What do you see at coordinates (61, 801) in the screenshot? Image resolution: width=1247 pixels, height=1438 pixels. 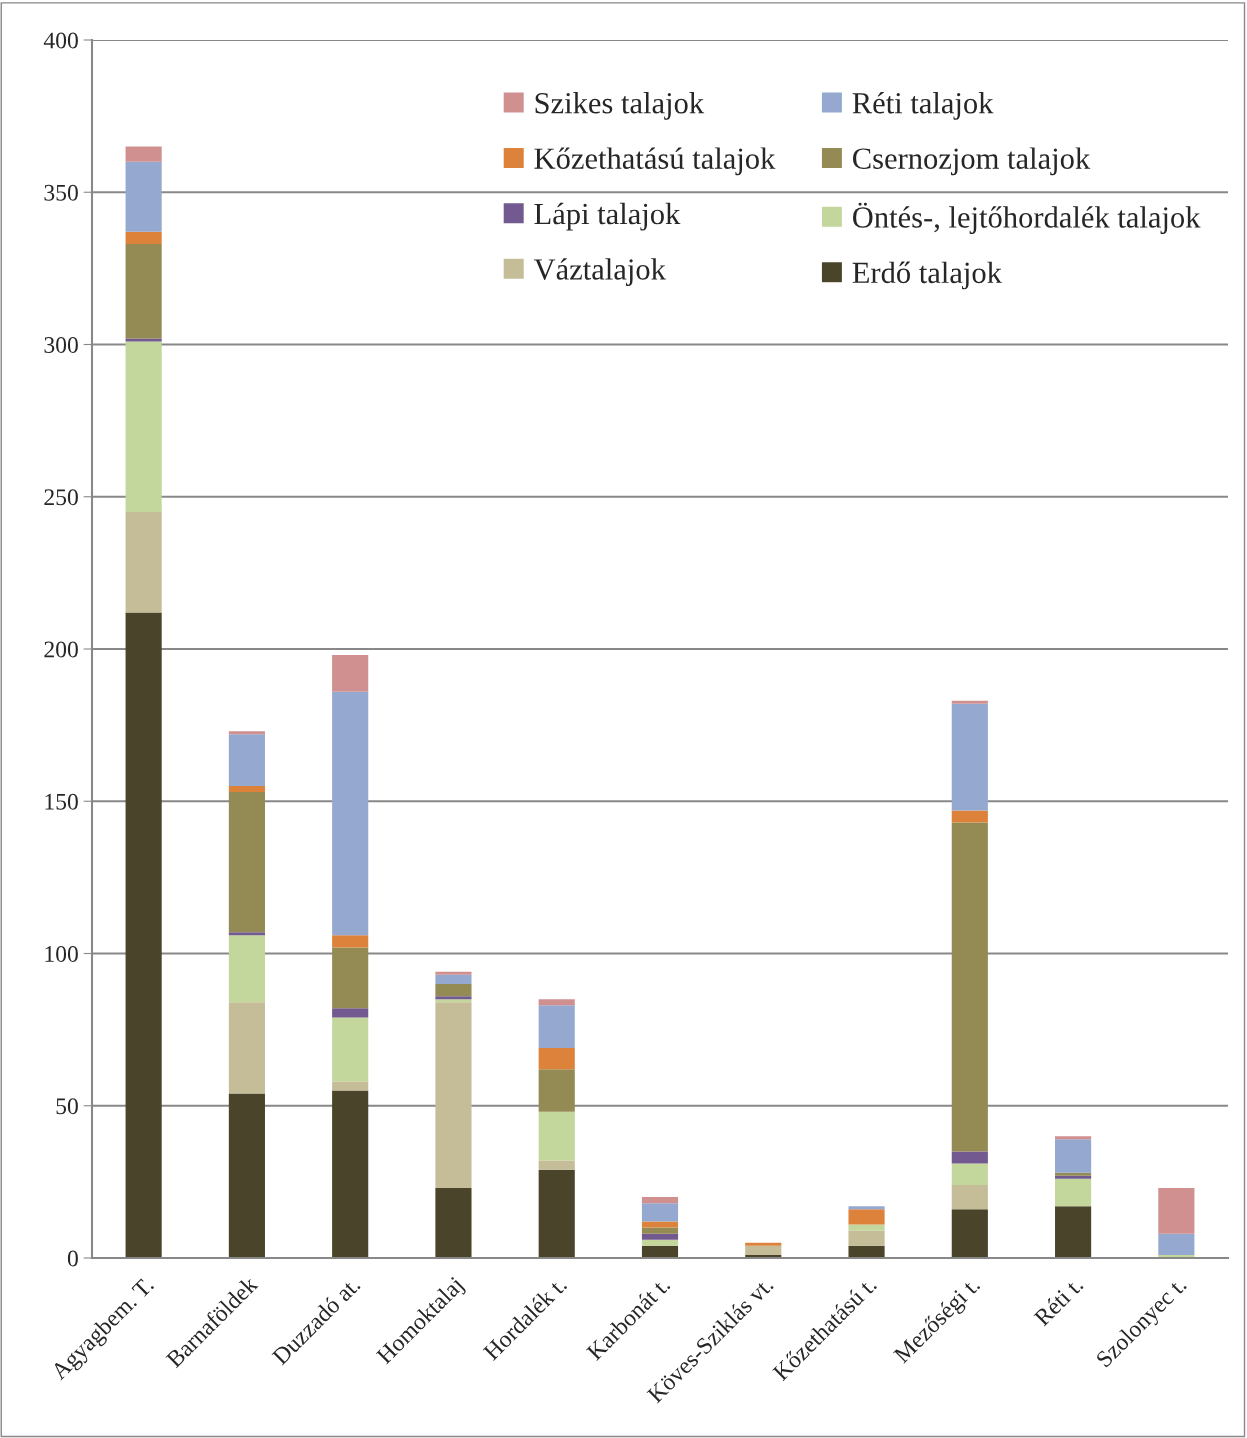 I see `y-tick-label: 150` at bounding box center [61, 801].